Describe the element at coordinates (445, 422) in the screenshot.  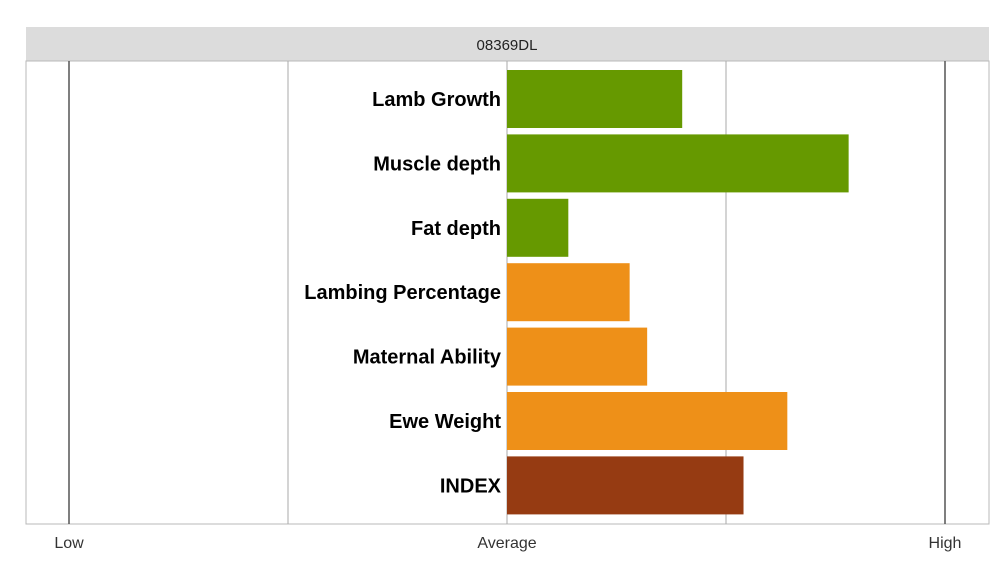
I see `bar-label-ewe-weight: Ewe Weight` at that location.